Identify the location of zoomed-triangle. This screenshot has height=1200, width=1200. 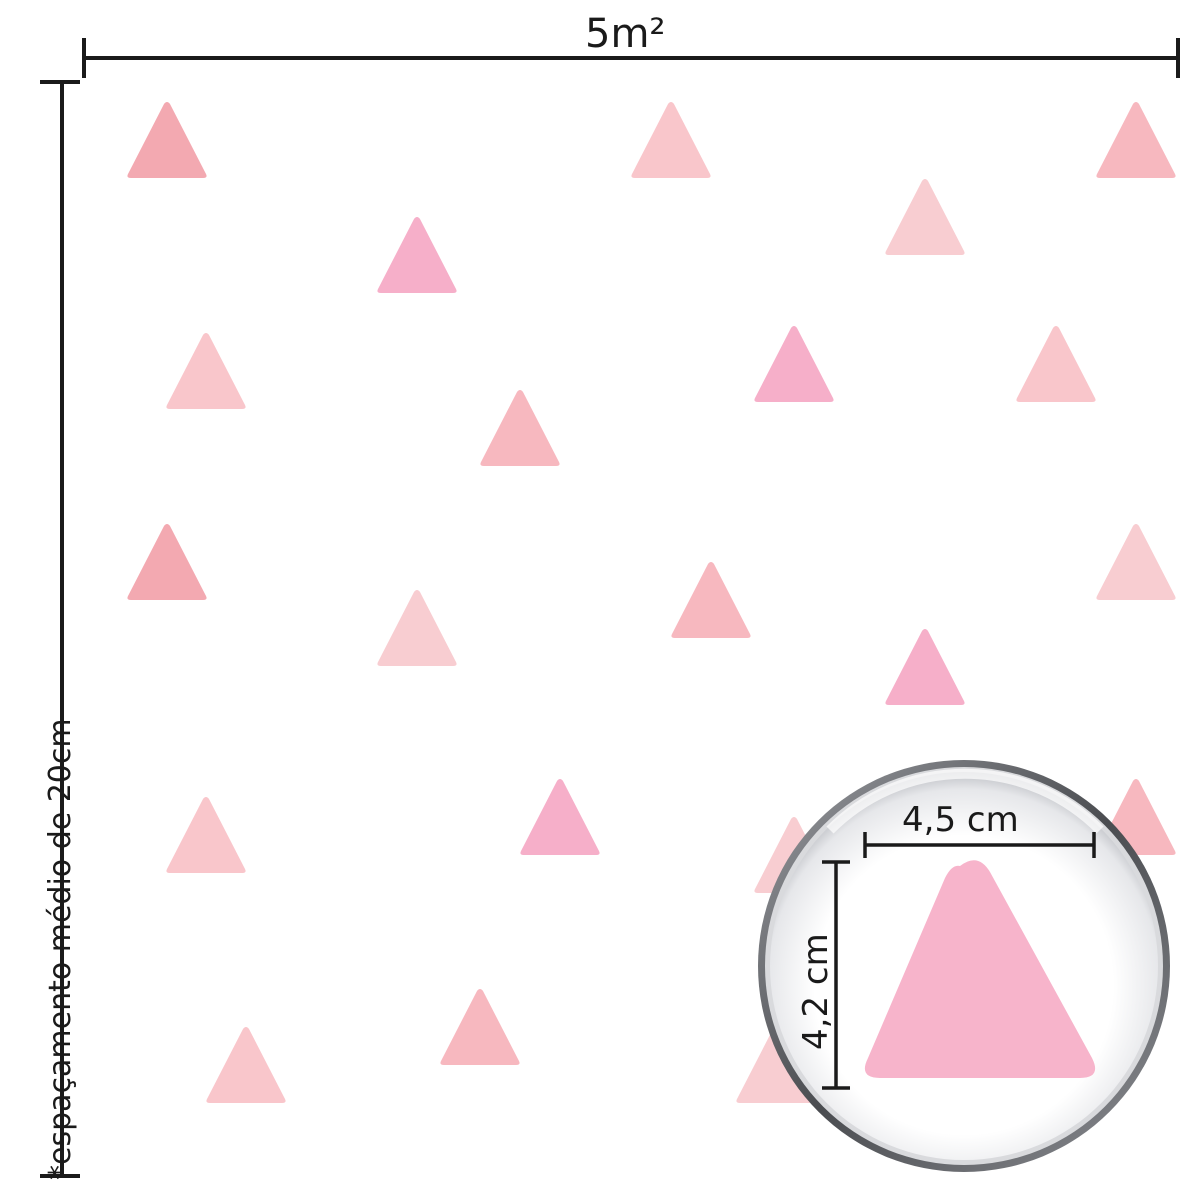
(980, 969).